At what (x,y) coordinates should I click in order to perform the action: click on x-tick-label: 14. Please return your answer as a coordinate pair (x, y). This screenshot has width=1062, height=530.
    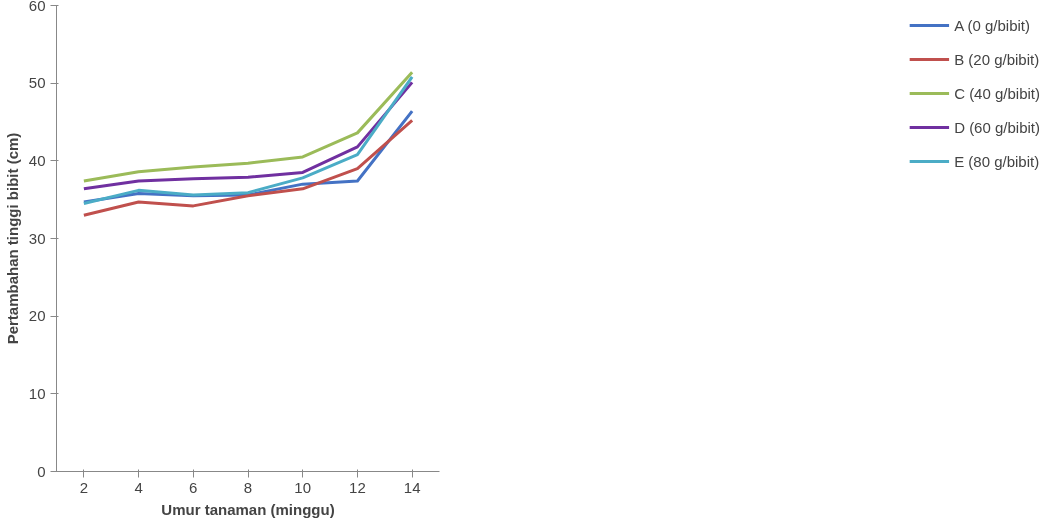
    Looking at the image, I should click on (412, 487).